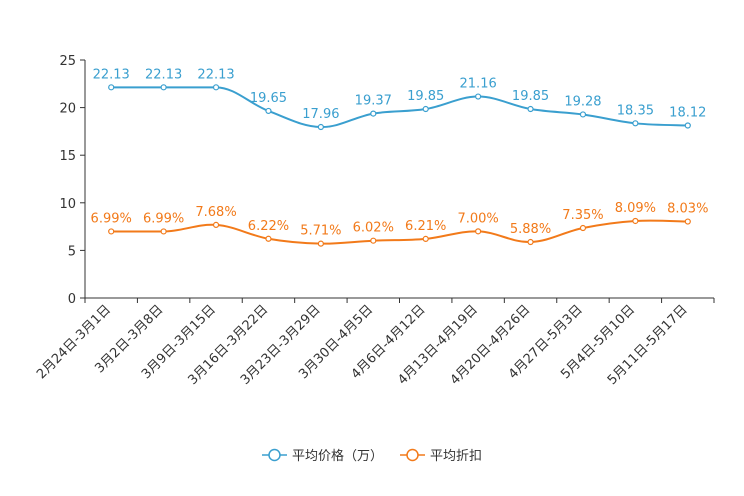 This screenshot has width=744, height=496. Describe the element at coordinates (582, 101) in the screenshot. I see `data-label: 19.28` at that location.